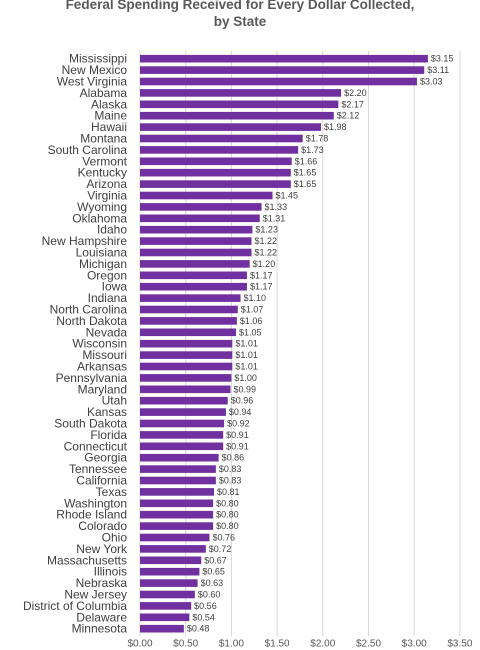 This screenshot has height=650, width=480. What do you see at coordinates (242, 401) in the screenshot?
I see `value-label: $0.96` at bounding box center [242, 401].